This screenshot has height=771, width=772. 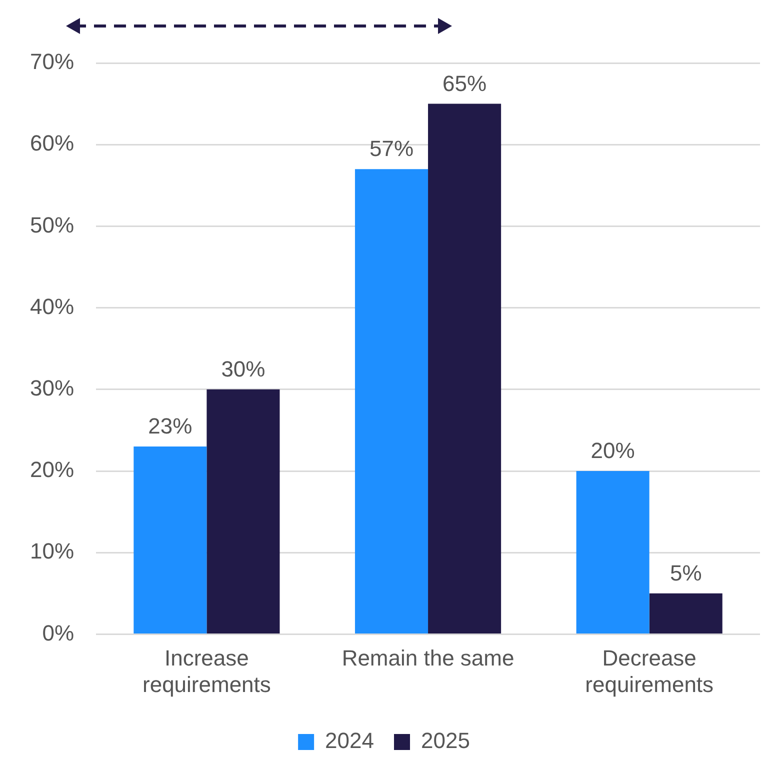 What do you see at coordinates (464, 83) in the screenshot?
I see `text: 65%` at bounding box center [464, 83].